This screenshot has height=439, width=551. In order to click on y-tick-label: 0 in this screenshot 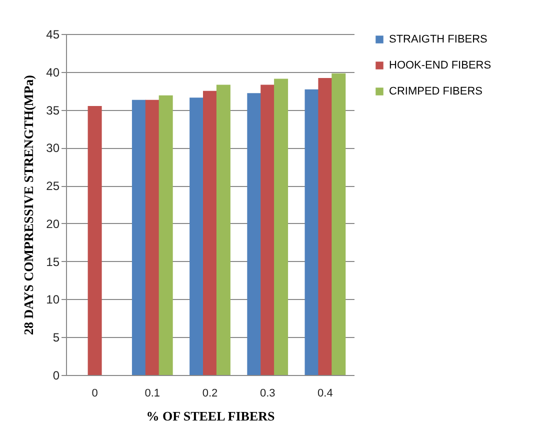, I will do `click(56, 375)`.